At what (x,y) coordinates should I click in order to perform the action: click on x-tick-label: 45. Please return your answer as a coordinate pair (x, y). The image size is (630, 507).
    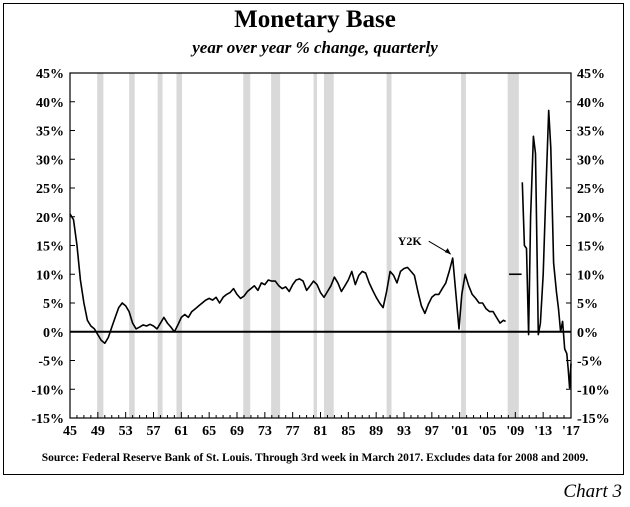
    Looking at the image, I should click on (70, 431).